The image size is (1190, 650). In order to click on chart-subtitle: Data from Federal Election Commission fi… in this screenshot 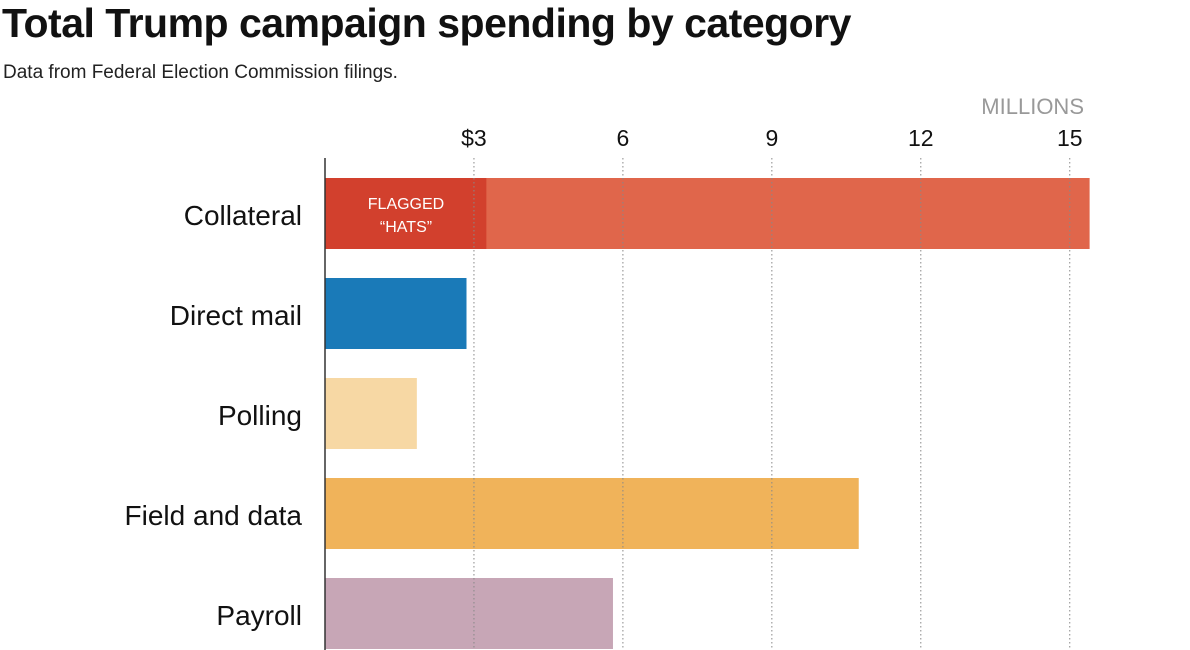, I will do `click(200, 72)`.